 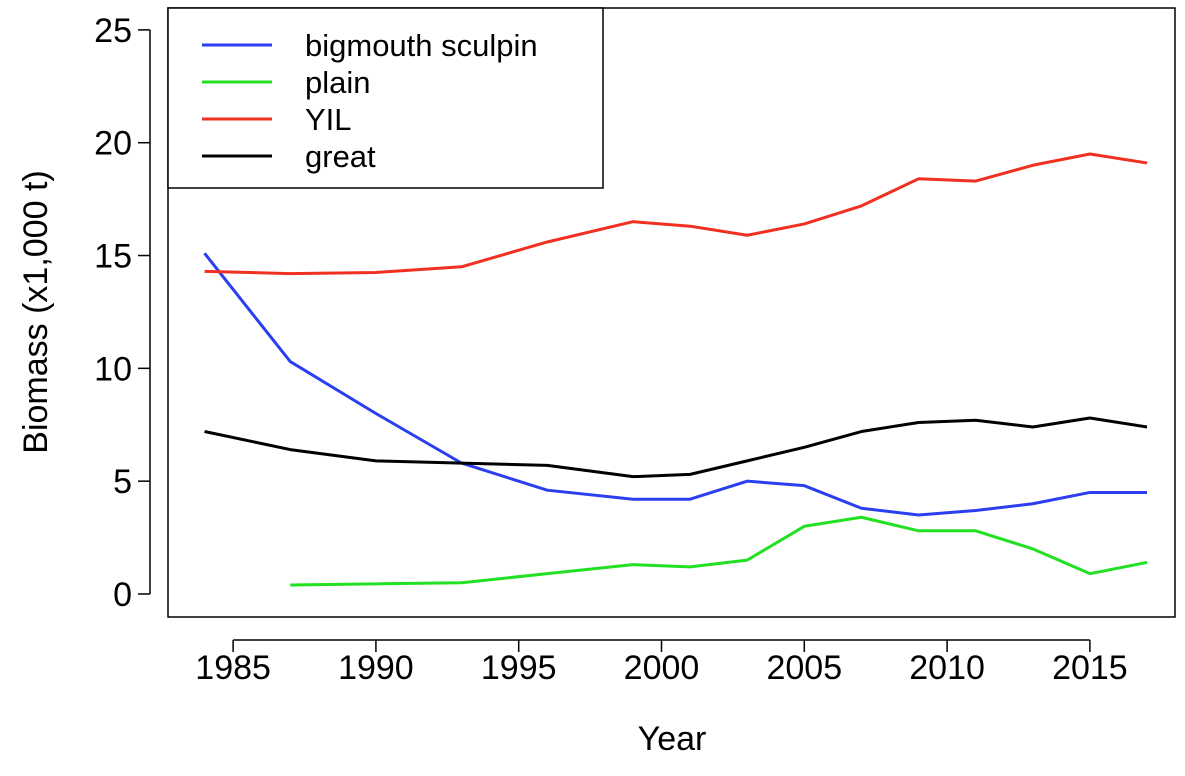 What do you see at coordinates (385, 98) in the screenshot?
I see `legend-box` at bounding box center [385, 98].